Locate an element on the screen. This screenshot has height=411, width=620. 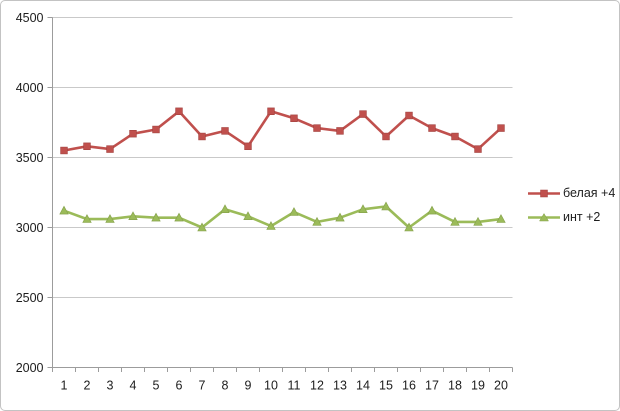
green-triangle-line-marker-icon is located at coordinates (544, 217).